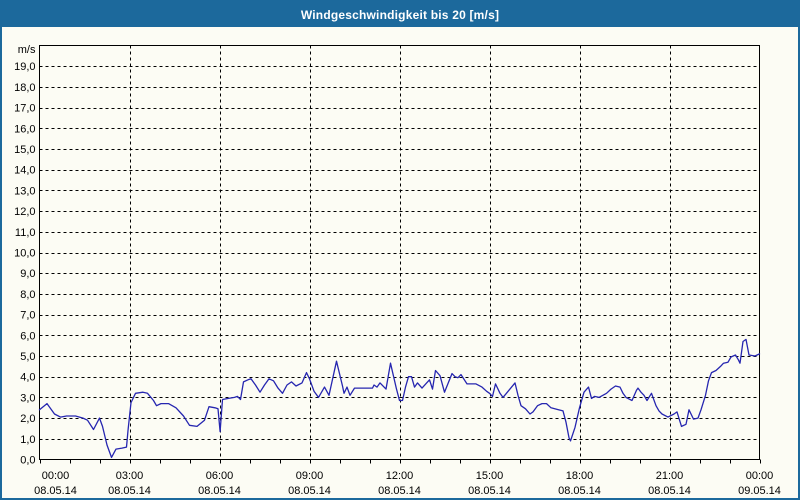  What do you see at coordinates (490, 476) in the screenshot?
I see `x-tick-time-label: 15:00` at bounding box center [490, 476].